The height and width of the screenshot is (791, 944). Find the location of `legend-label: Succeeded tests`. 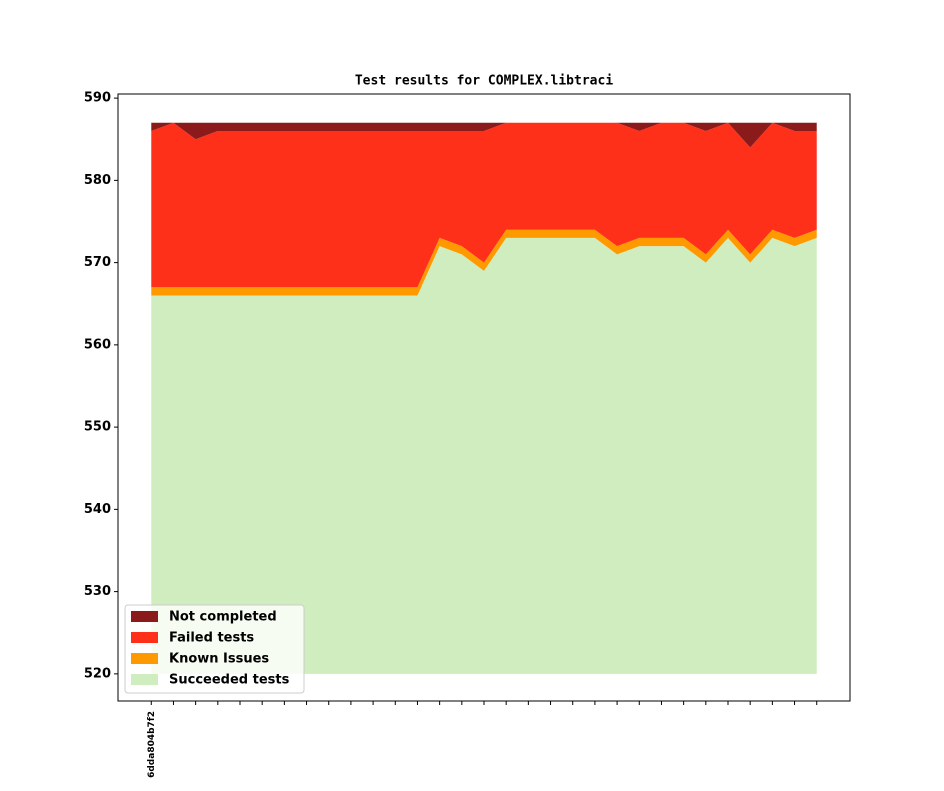

legend-label: Succeeded tests is located at coordinates (229, 680).